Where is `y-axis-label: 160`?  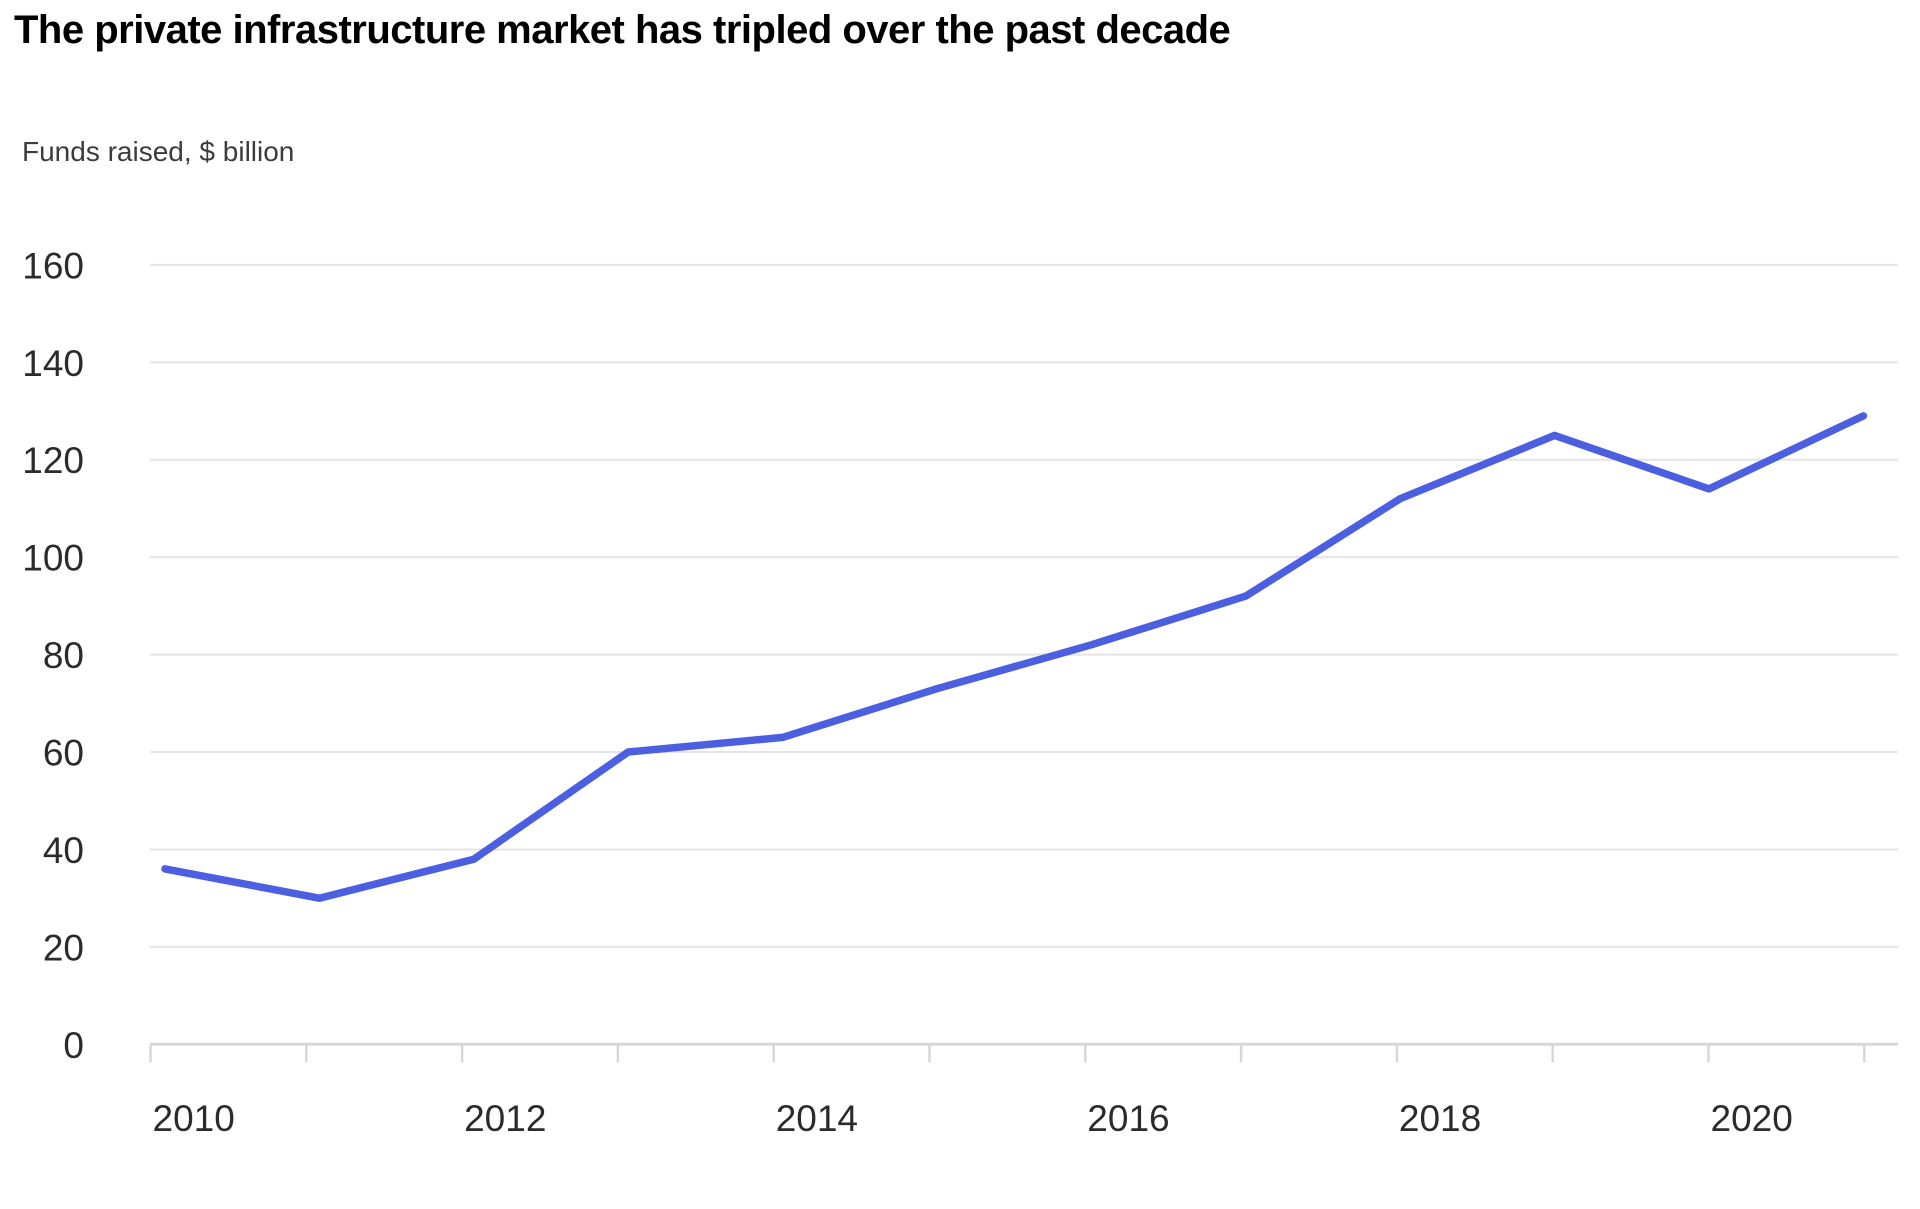
y-axis-label: 160 is located at coordinates (53, 265).